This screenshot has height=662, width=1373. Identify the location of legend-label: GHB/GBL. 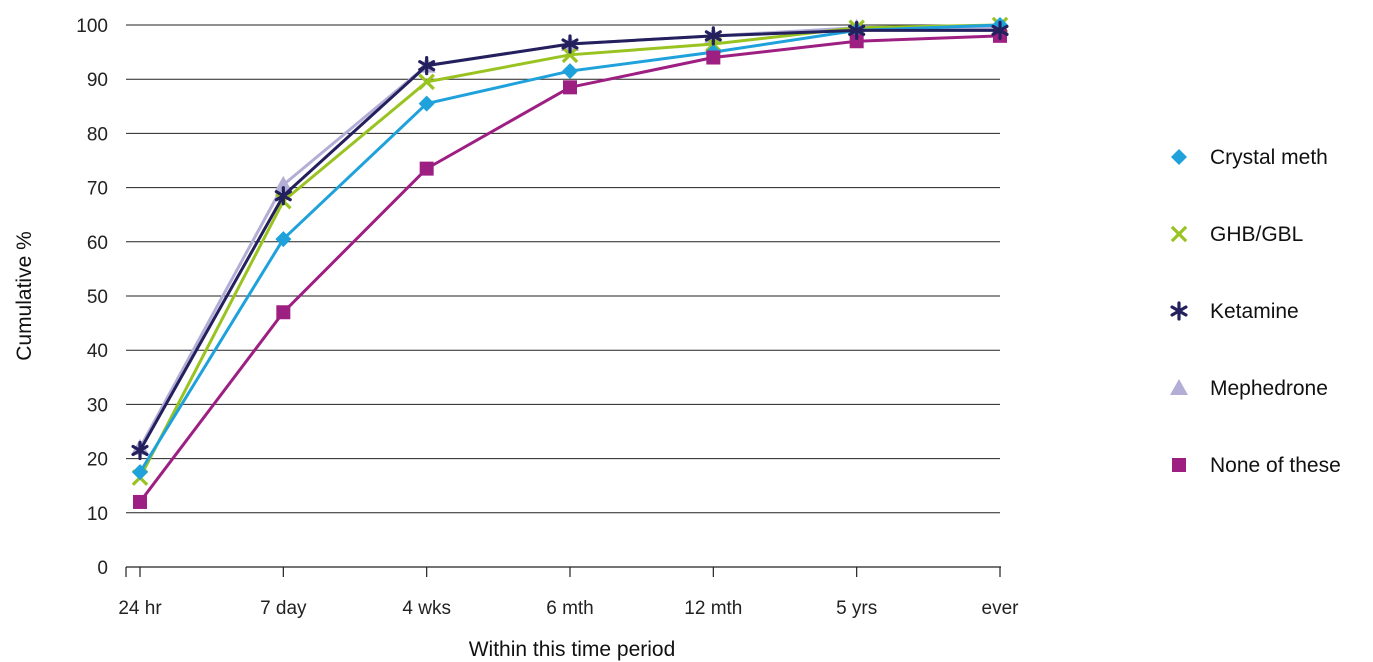
(1256, 234).